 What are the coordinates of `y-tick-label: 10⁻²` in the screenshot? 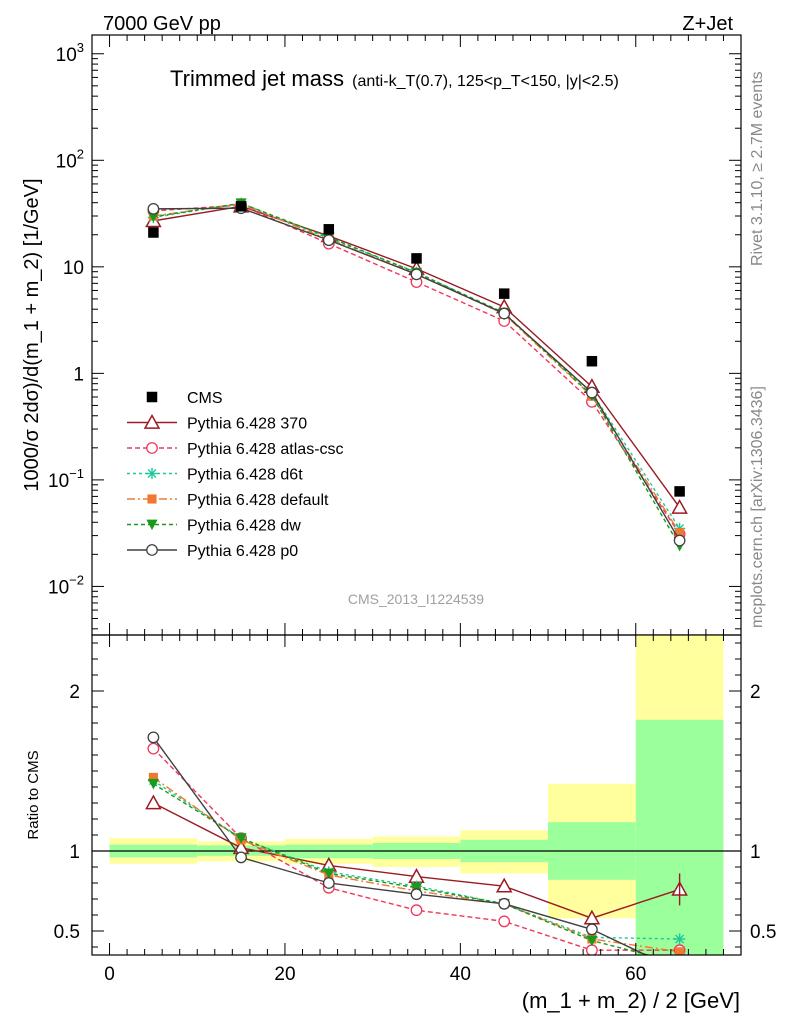 It's located at (66, 585).